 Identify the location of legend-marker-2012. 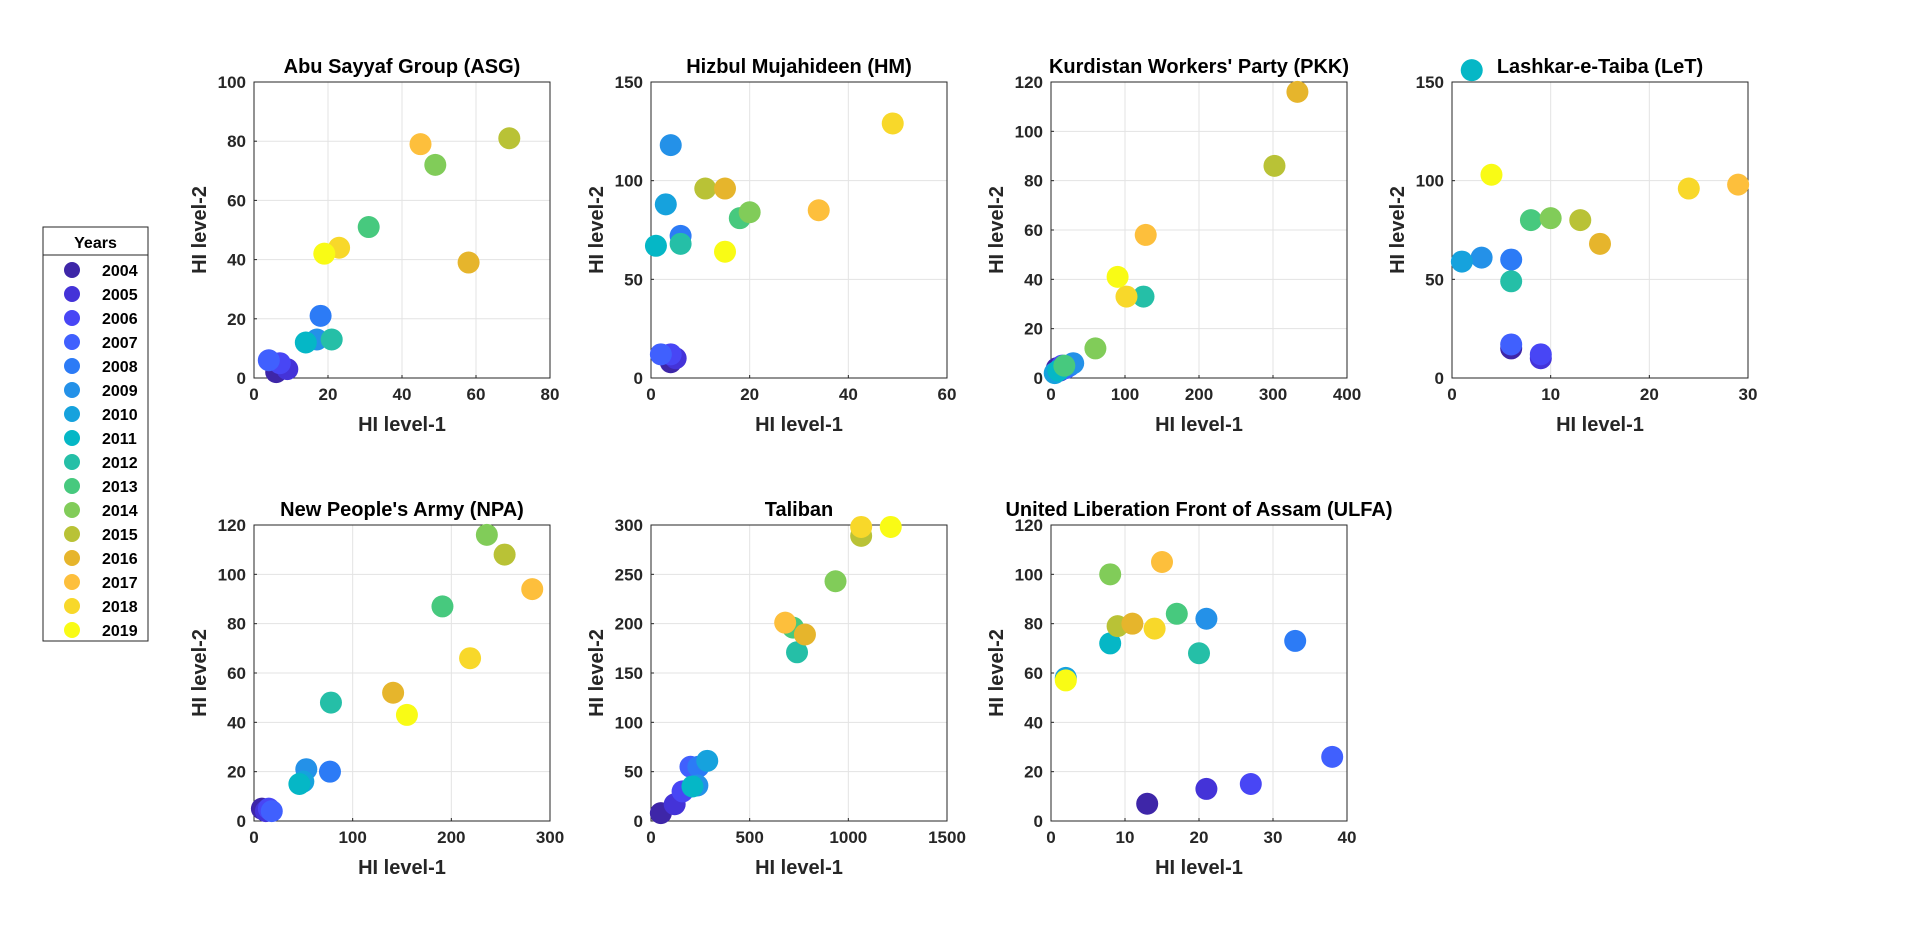
(72, 462).